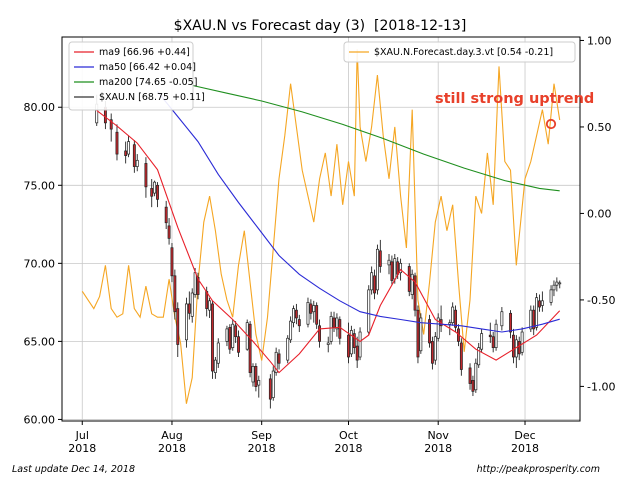 Image resolution: width=640 pixels, height=480 pixels. I want to click on y-right-tick-label: -0.50, so click(601, 300).